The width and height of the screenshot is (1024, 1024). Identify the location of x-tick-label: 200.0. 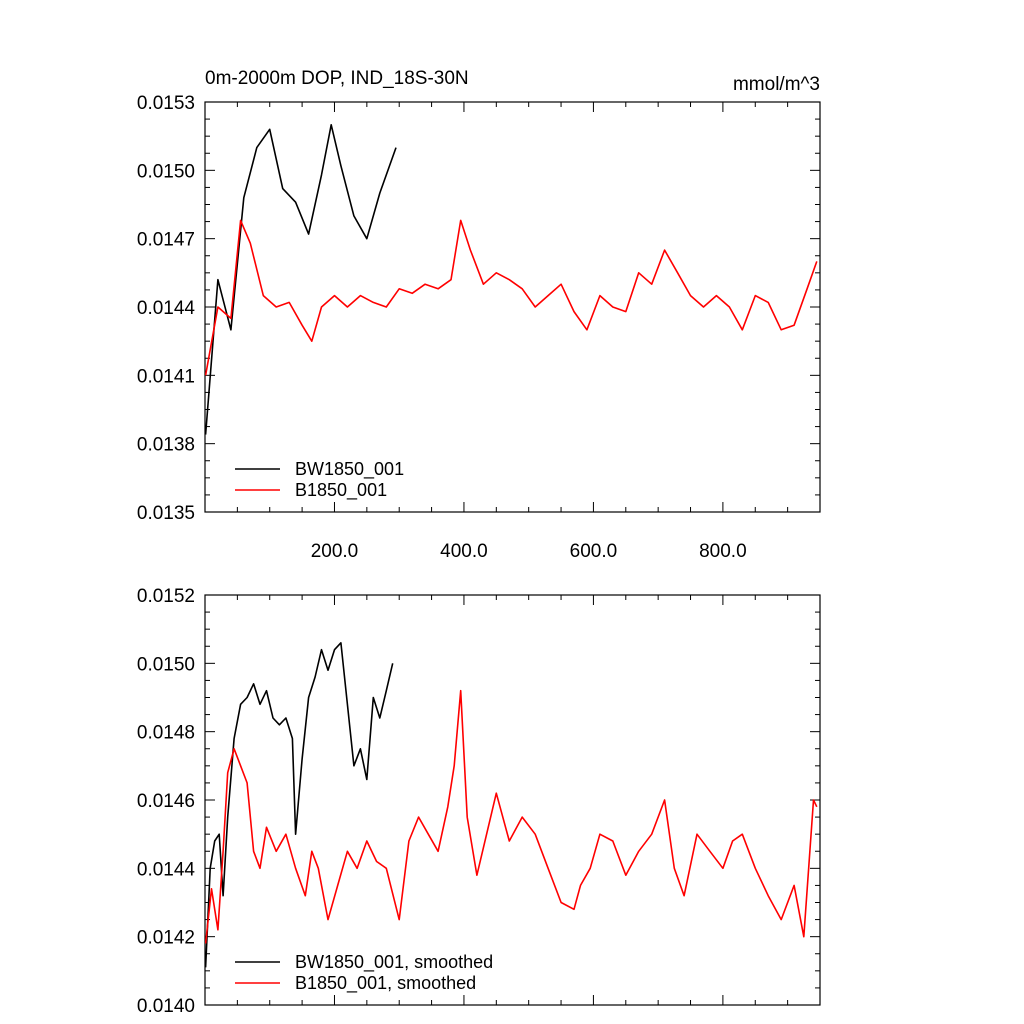
(335, 551).